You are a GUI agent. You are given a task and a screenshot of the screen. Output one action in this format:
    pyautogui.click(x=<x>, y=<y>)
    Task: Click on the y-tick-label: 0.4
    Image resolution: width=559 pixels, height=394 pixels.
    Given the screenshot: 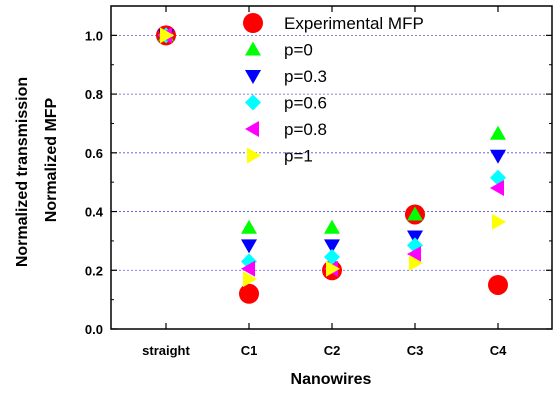 What is the action you would take?
    pyautogui.click(x=94, y=212)
    